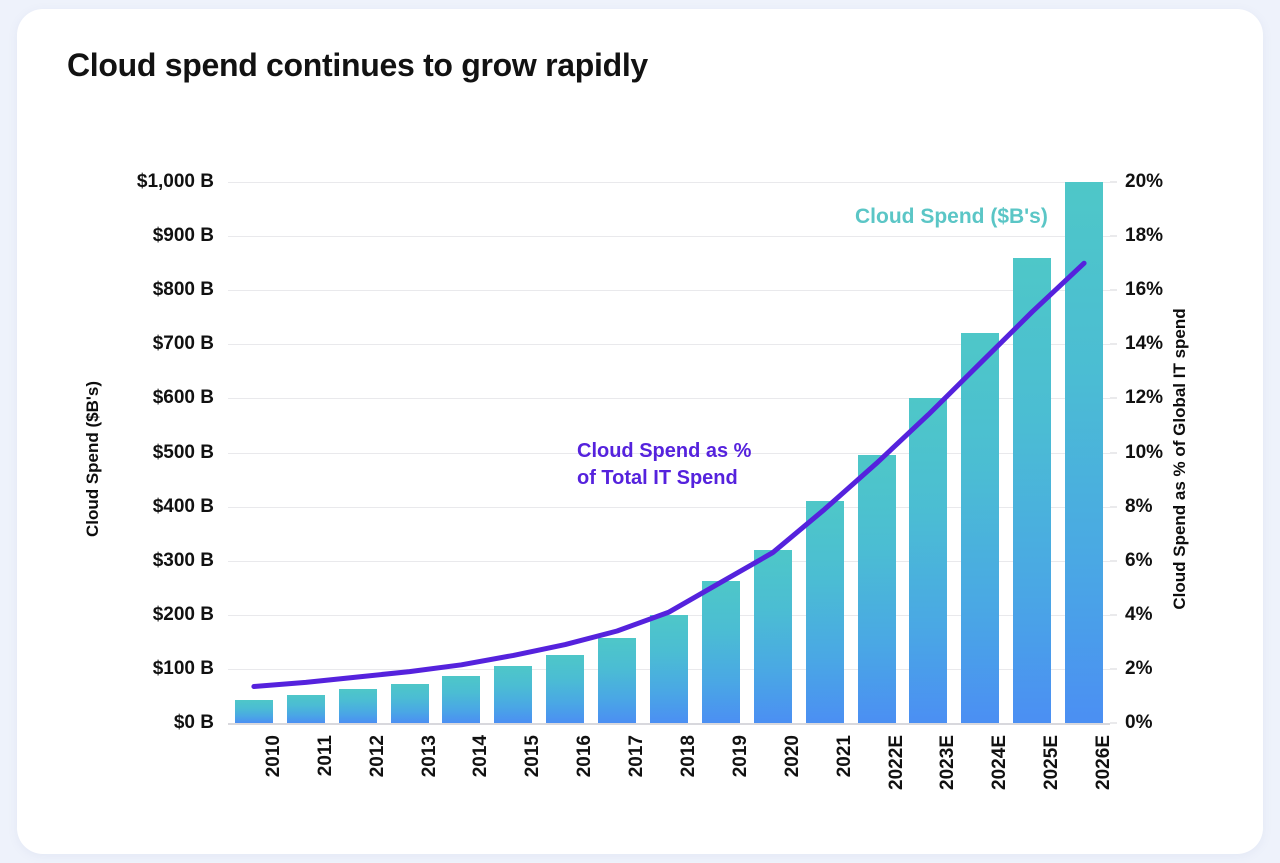 The height and width of the screenshot is (863, 1280). Describe the element at coordinates (740, 756) in the screenshot. I see `x-axis-tick-label: 2019` at that location.